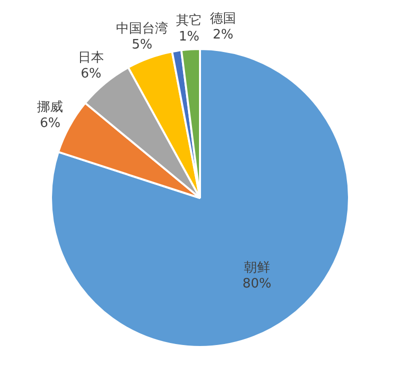 This screenshot has width=400, height=366. What do you see at coordinates (142, 44) in the screenshot?
I see `data-label: 5%` at bounding box center [142, 44].